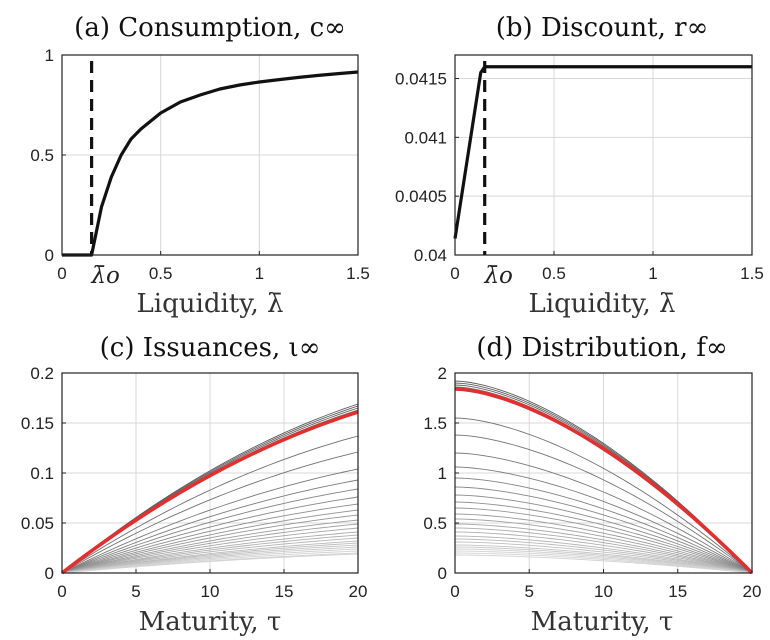  I want to click on panel-b-title: (b) Discount, r∞, so click(602, 28).